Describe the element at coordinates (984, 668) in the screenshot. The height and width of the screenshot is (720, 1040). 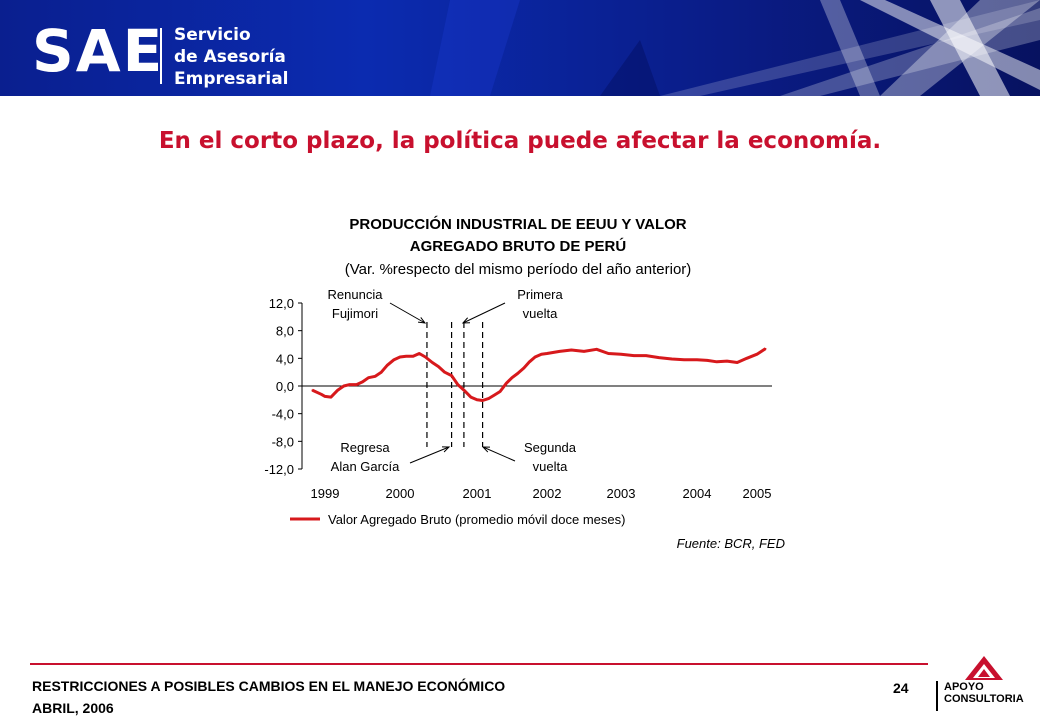
I see `apoyo-triangle-icon` at that location.